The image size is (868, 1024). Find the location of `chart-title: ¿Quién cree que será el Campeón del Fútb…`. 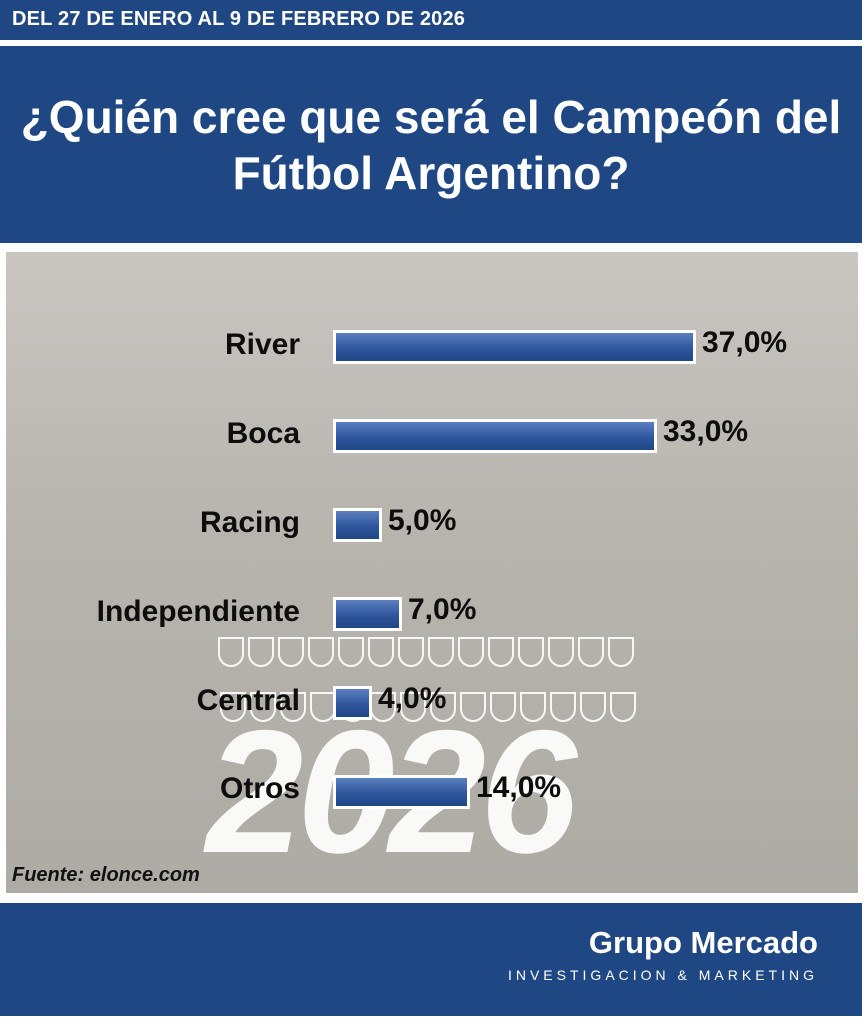

chart-title: ¿Quién cree que será el Campeón del Fútb… is located at coordinates (431, 144).